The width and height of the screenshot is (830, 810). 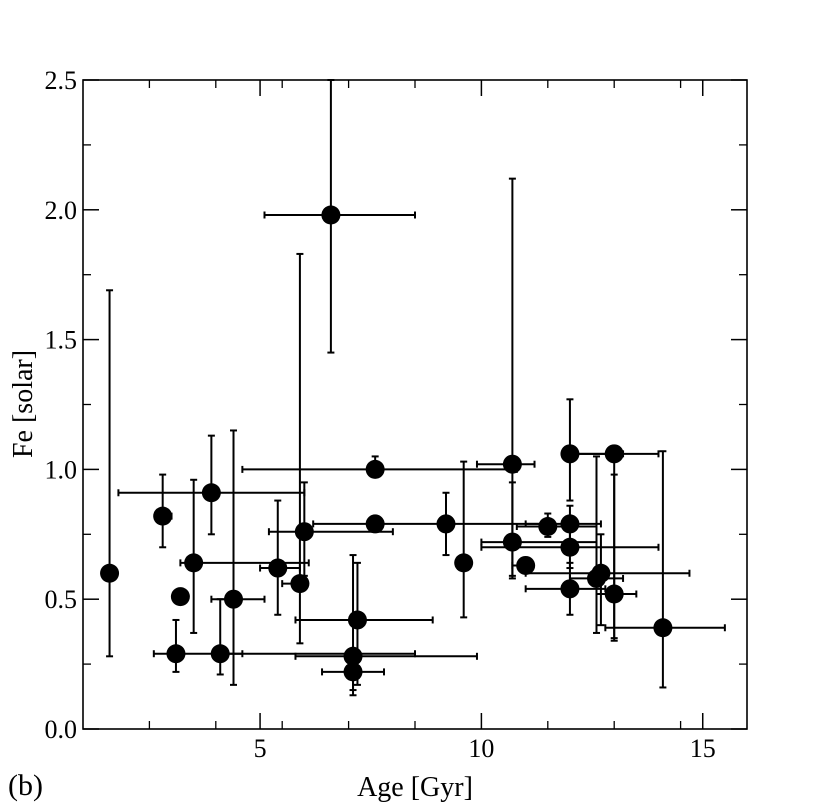 I want to click on x-tick-labels: 5 10 15, so click(x=485, y=748).